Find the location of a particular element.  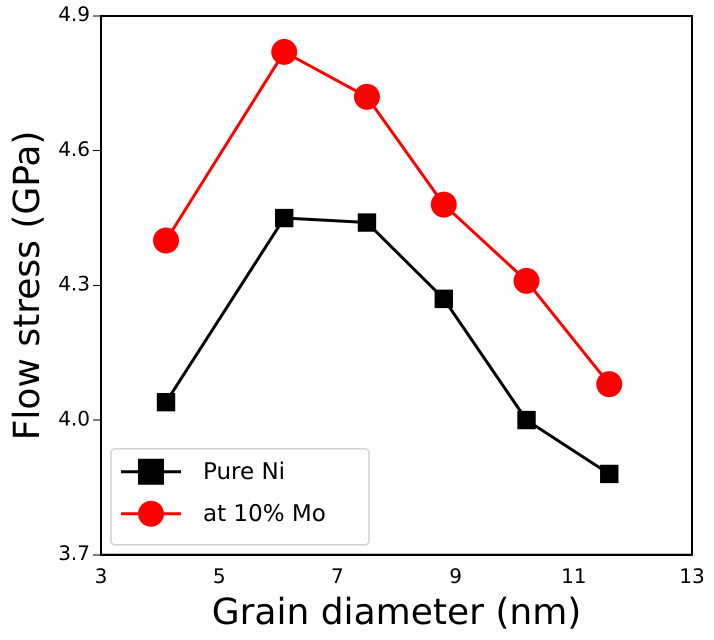

x-tick-label: 9 is located at coordinates (455, 576).